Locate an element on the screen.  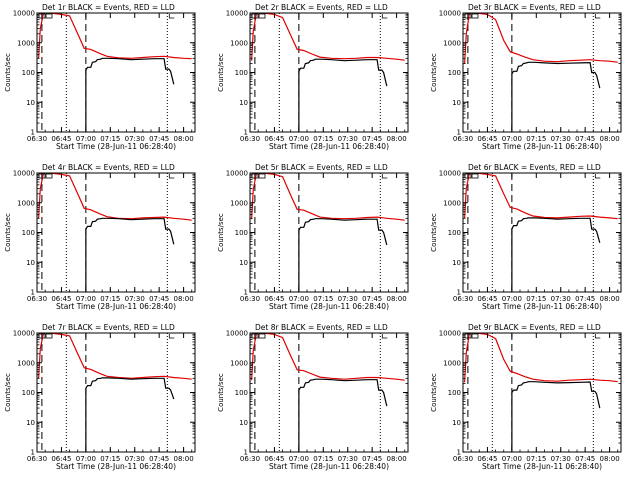
panel-title: Det 2r BLACK = Events, RED = LLD is located at coordinates (321, 7).